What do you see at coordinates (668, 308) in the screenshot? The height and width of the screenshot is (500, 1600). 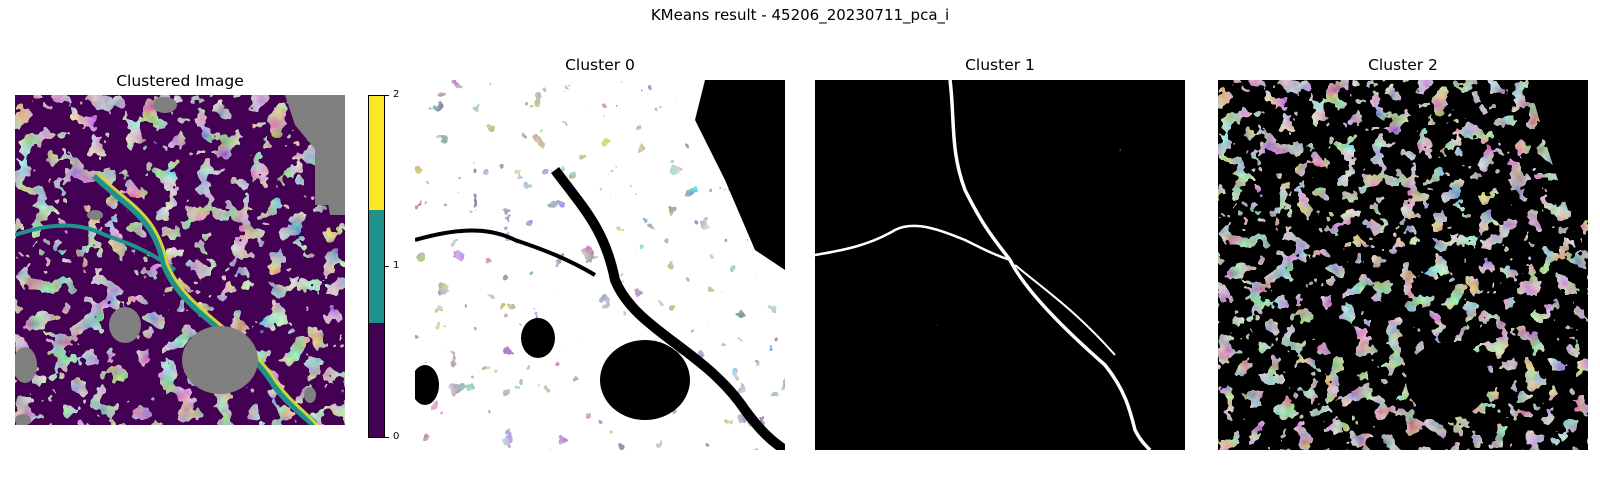 I see `cluster-0-river-gap` at bounding box center [668, 308].